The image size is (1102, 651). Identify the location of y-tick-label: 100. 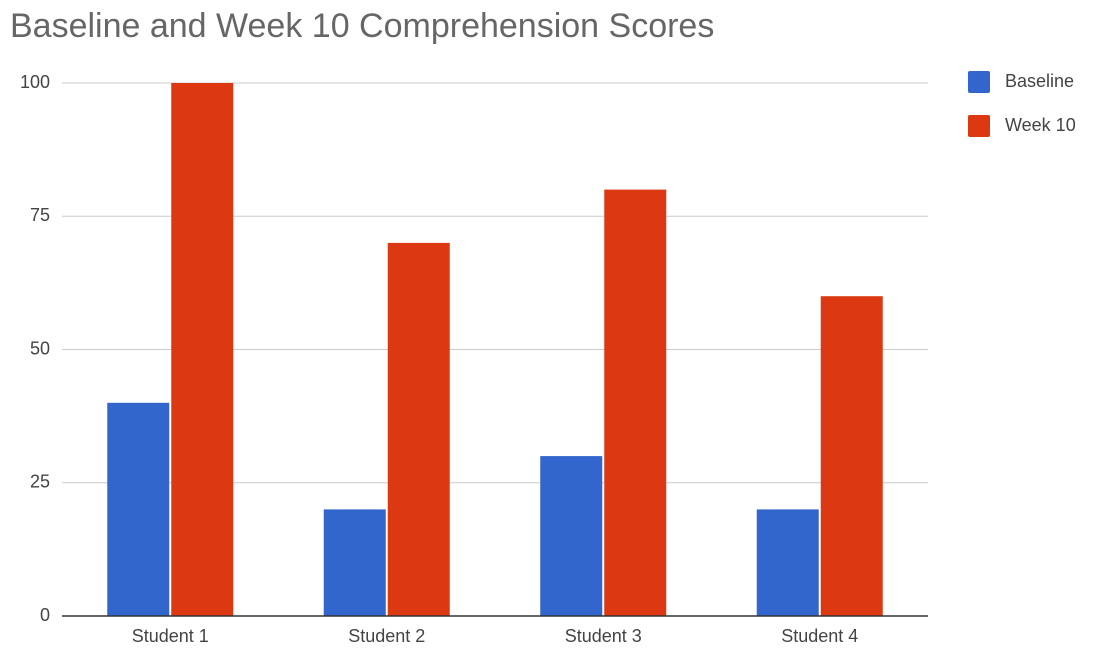
(35, 82).